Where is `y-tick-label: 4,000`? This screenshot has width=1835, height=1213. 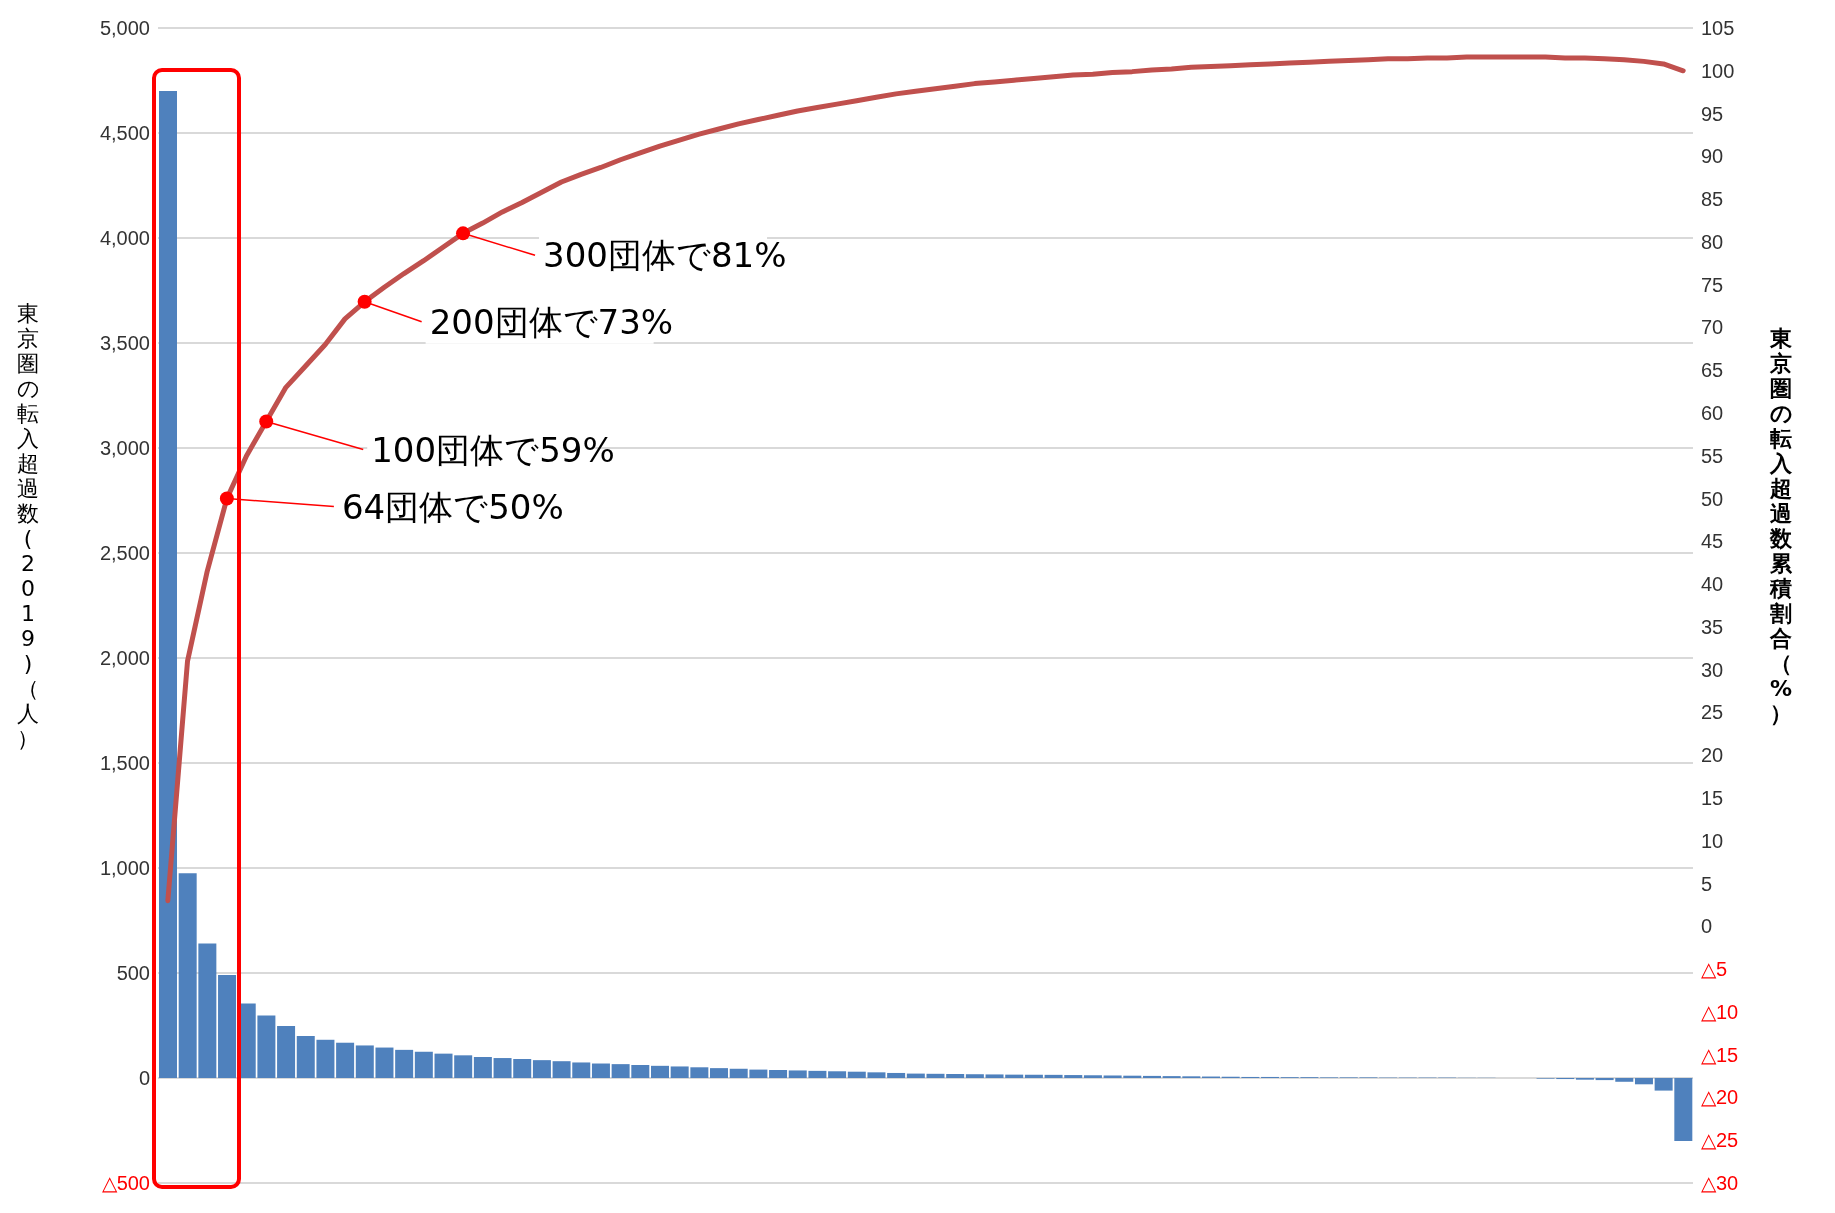
y-tick-label: 4,000 is located at coordinates (124, 238).